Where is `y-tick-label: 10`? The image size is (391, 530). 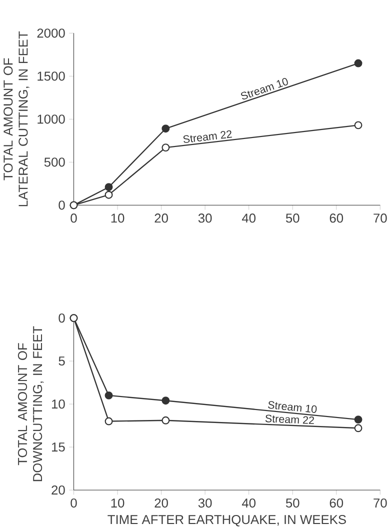
y-tick-label: 10 is located at coordinates (58, 404).